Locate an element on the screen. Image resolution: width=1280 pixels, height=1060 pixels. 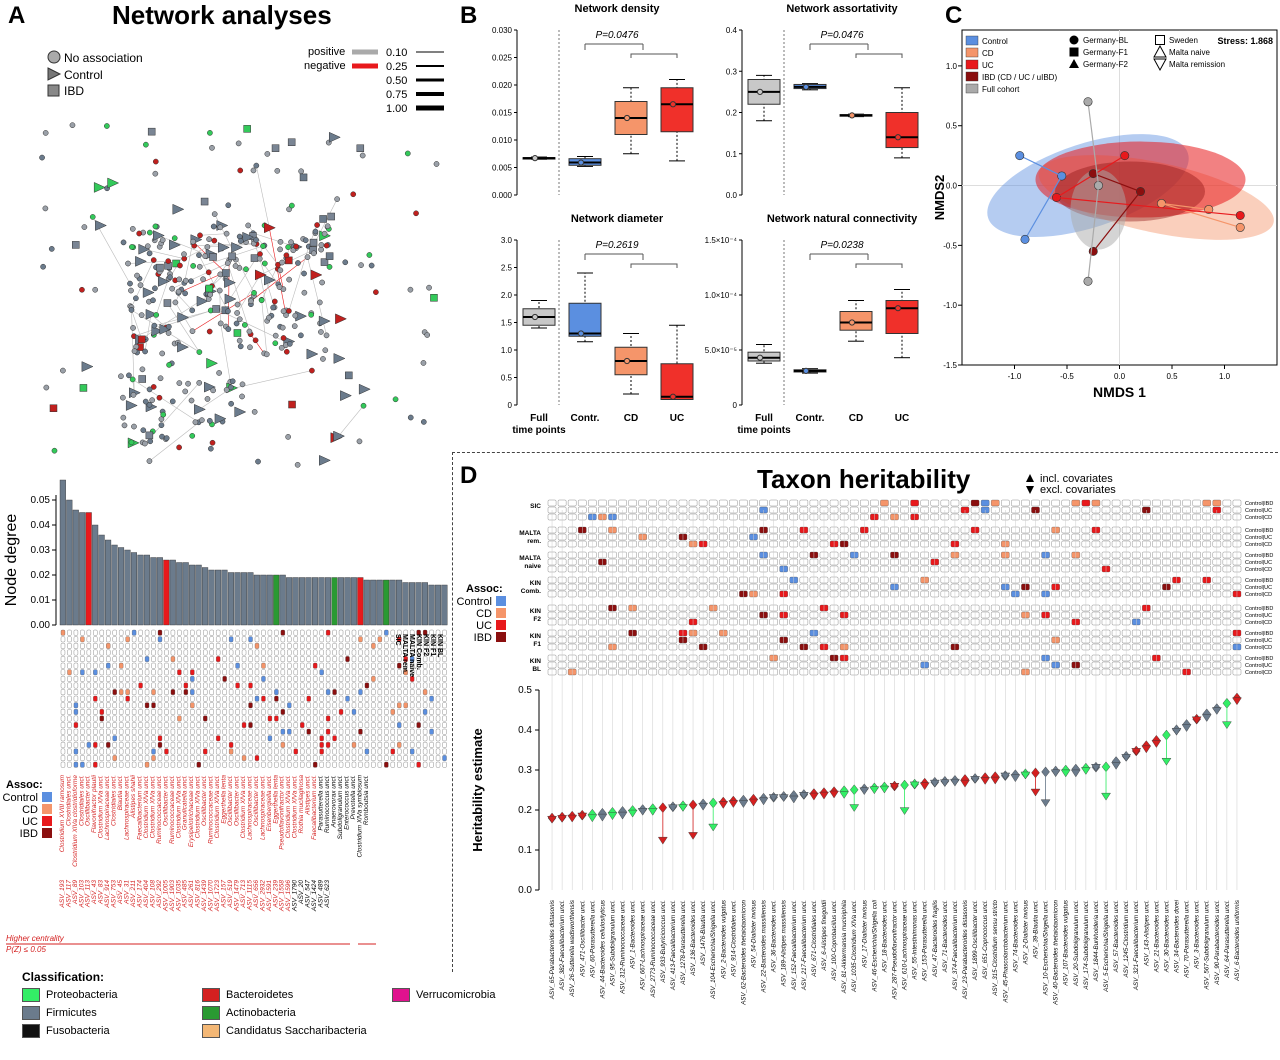
boxplot-title: Network diameter is located at coordinates (617, 219).